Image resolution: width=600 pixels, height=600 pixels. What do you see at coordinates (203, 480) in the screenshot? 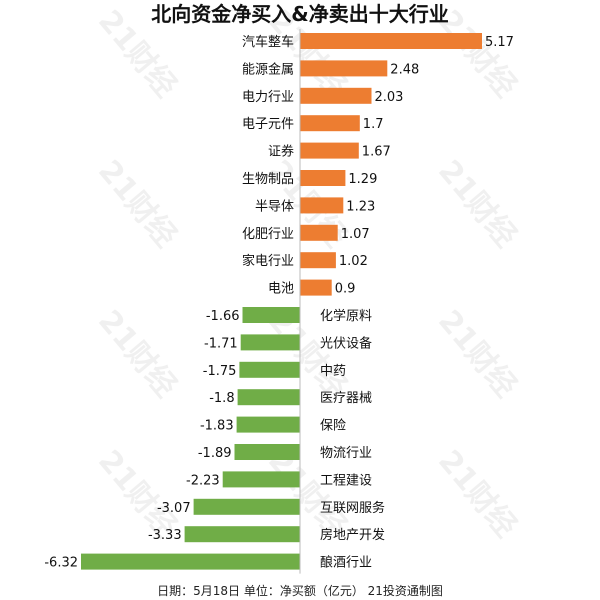
I see `value-label: -2.23` at bounding box center [203, 480].